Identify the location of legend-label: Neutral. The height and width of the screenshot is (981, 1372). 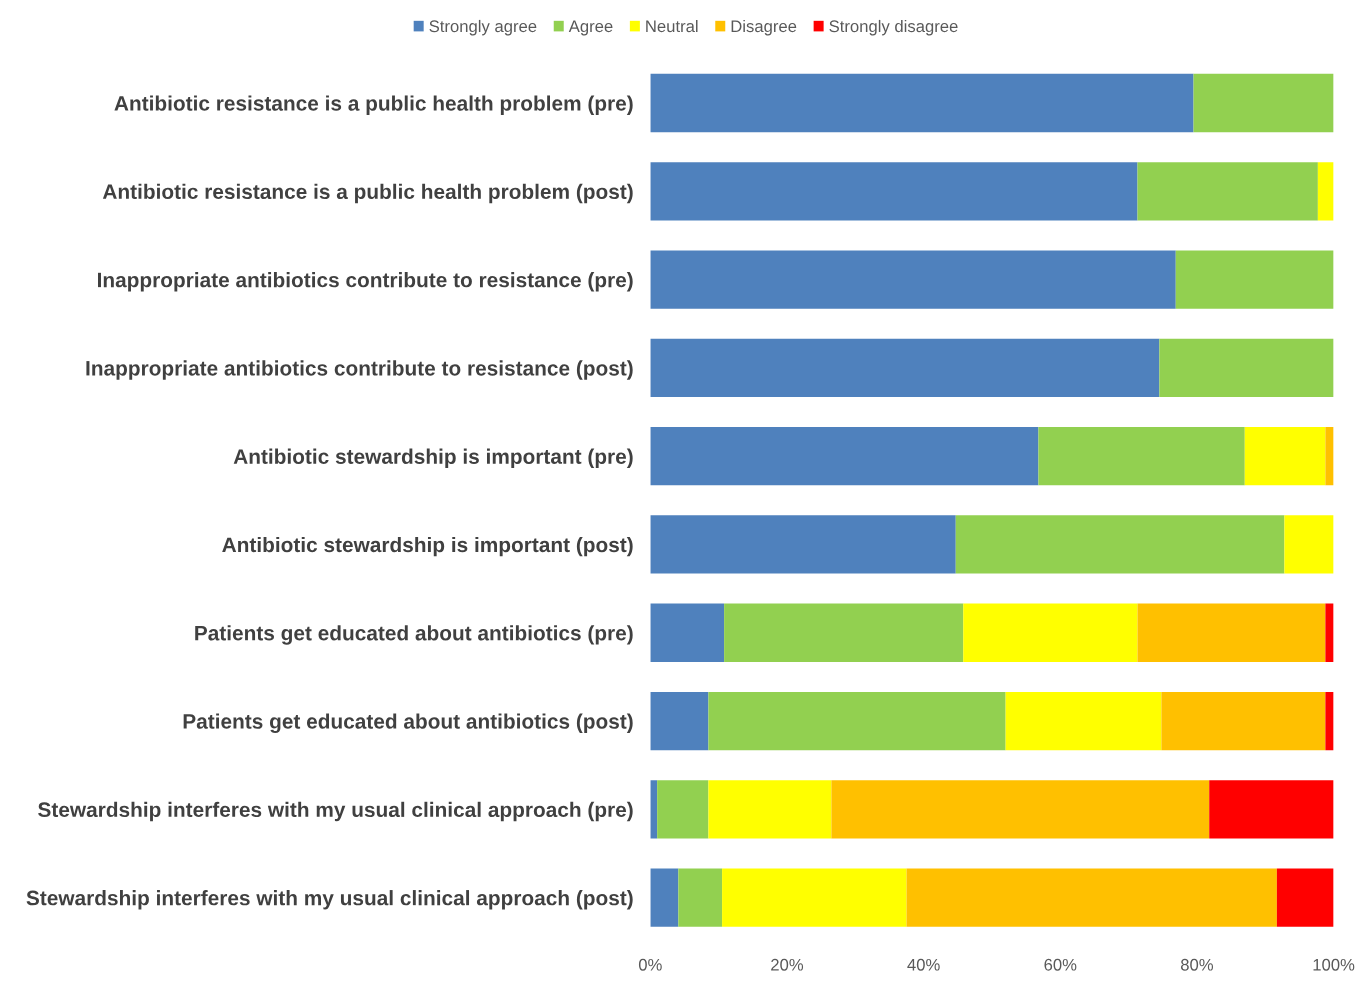
(672, 26).